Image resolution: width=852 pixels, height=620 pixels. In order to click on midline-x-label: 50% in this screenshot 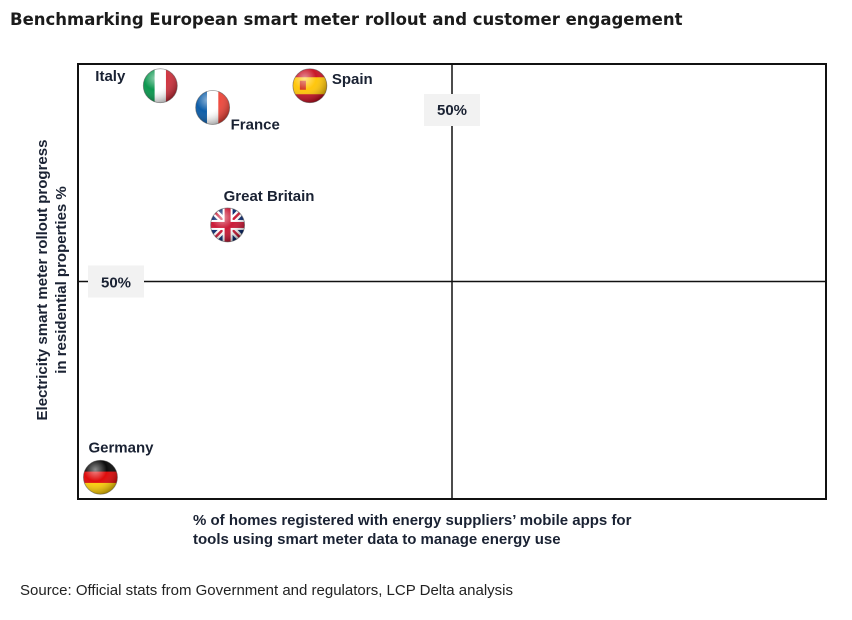, I will do `click(452, 110)`.